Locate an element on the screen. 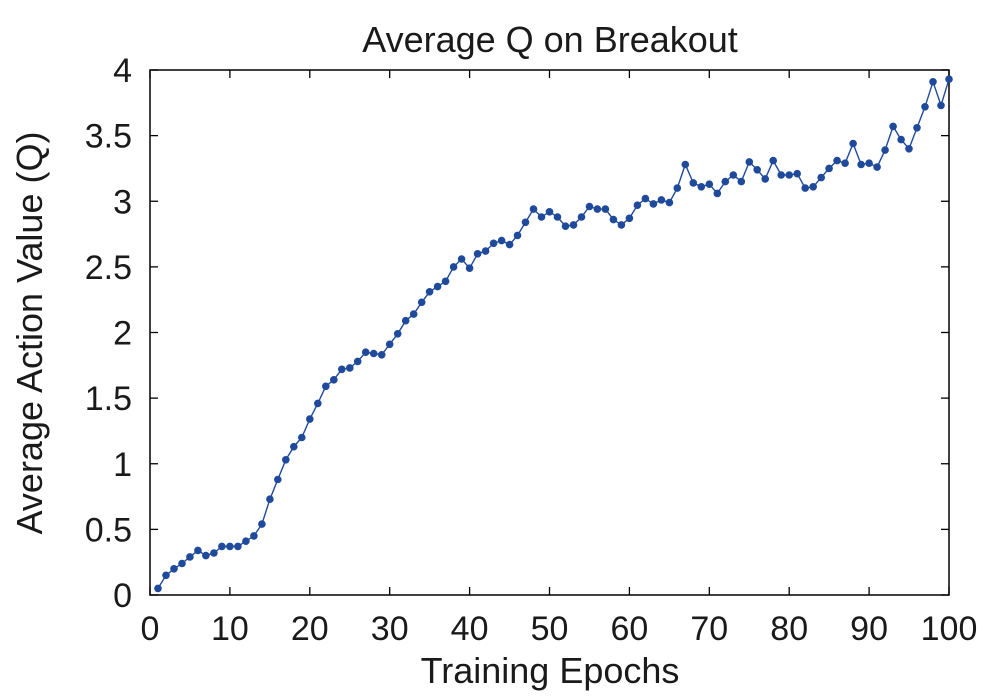  y-tick-label: 2.5 is located at coordinates (108, 268).